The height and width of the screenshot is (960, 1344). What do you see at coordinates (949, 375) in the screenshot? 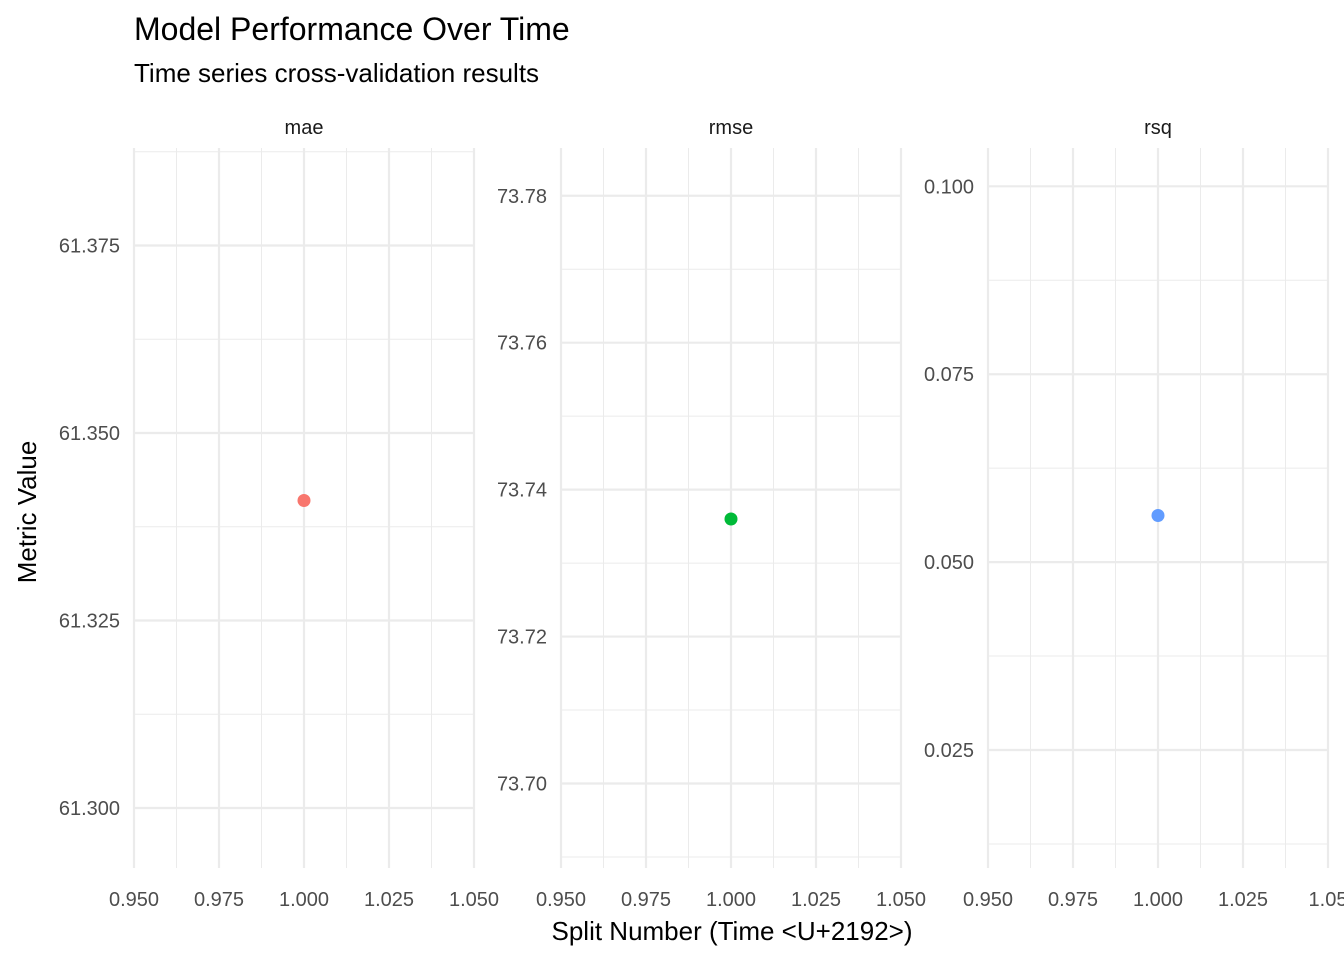
I see `y-tick-label: 0.075` at bounding box center [949, 375].